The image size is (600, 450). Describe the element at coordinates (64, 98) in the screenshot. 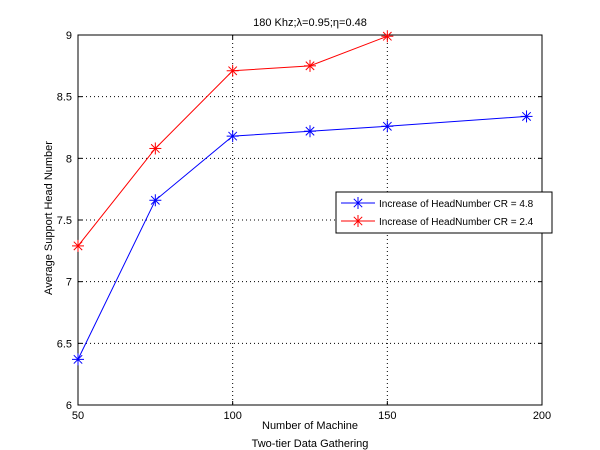

I see `y-tick-label: 8.5` at that location.